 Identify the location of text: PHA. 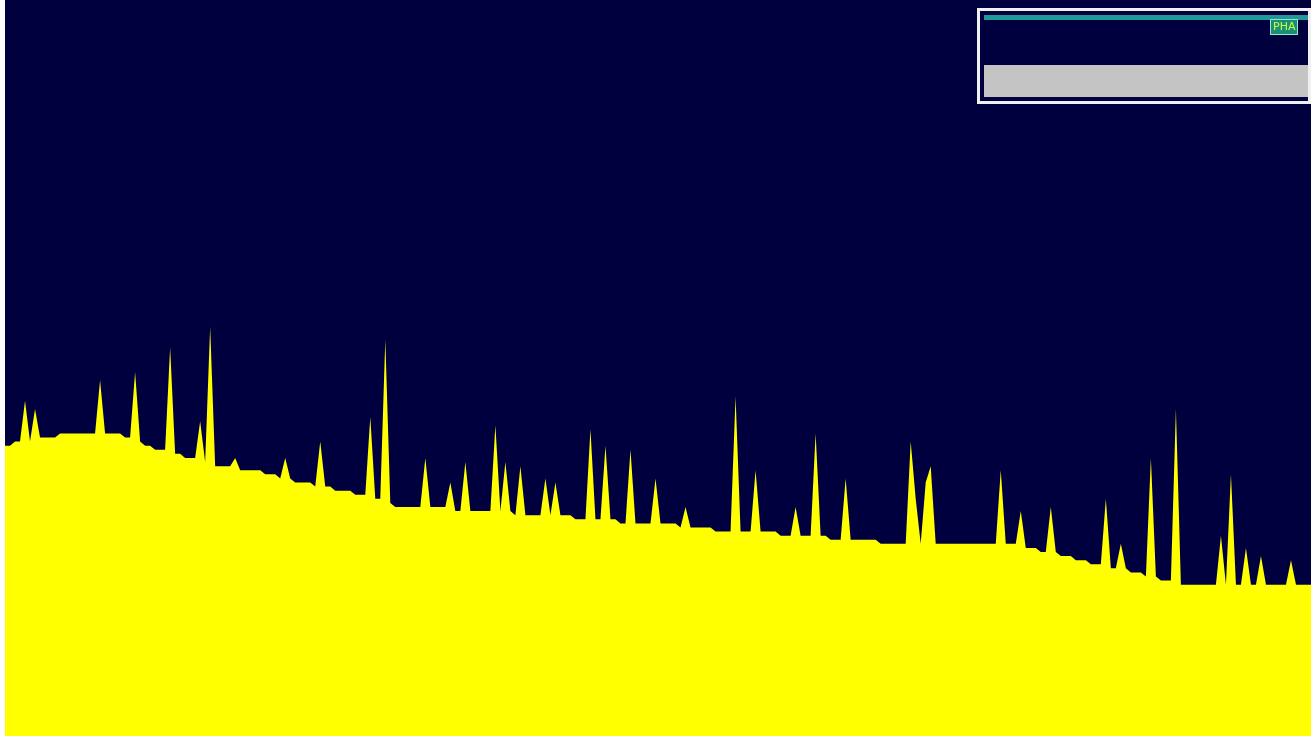
(1284, 27).